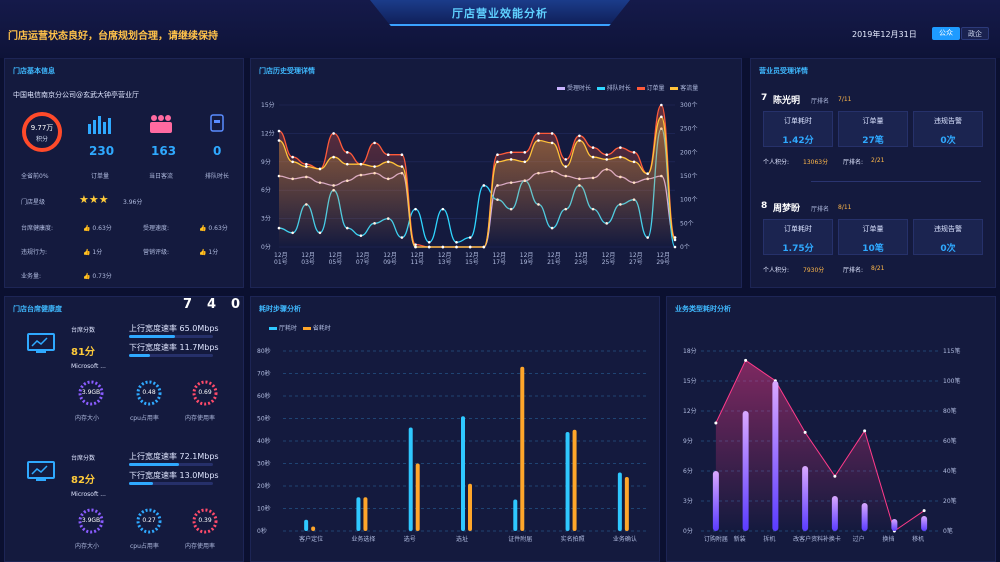  Describe the element at coordinates (266, 219) in the screenshot. I see `tick-label: 3分` at that location.